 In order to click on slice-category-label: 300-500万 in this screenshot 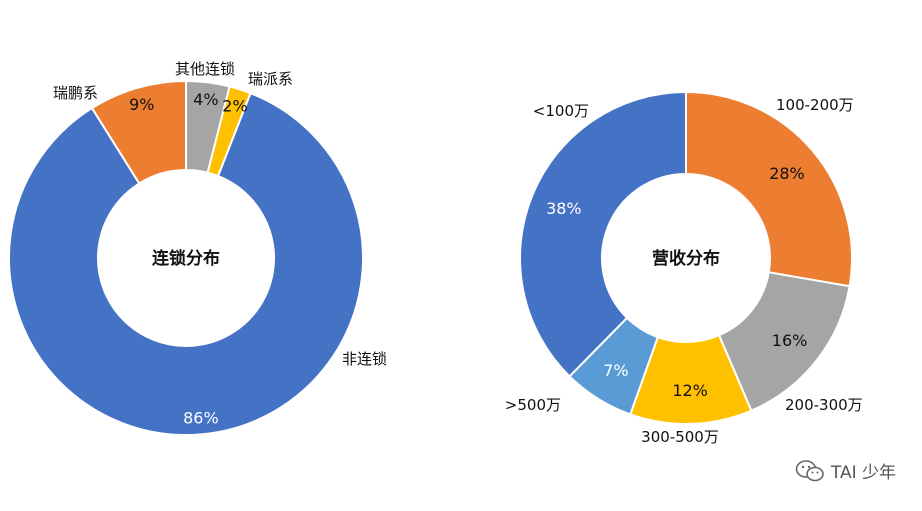, I will do `click(680, 437)`.